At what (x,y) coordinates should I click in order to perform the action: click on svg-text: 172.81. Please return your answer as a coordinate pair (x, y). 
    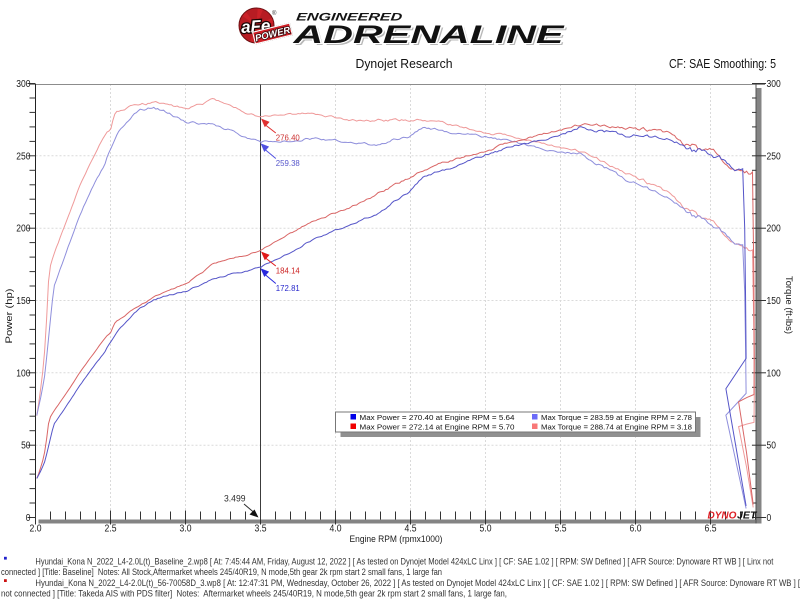
    Looking at the image, I should click on (288, 288).